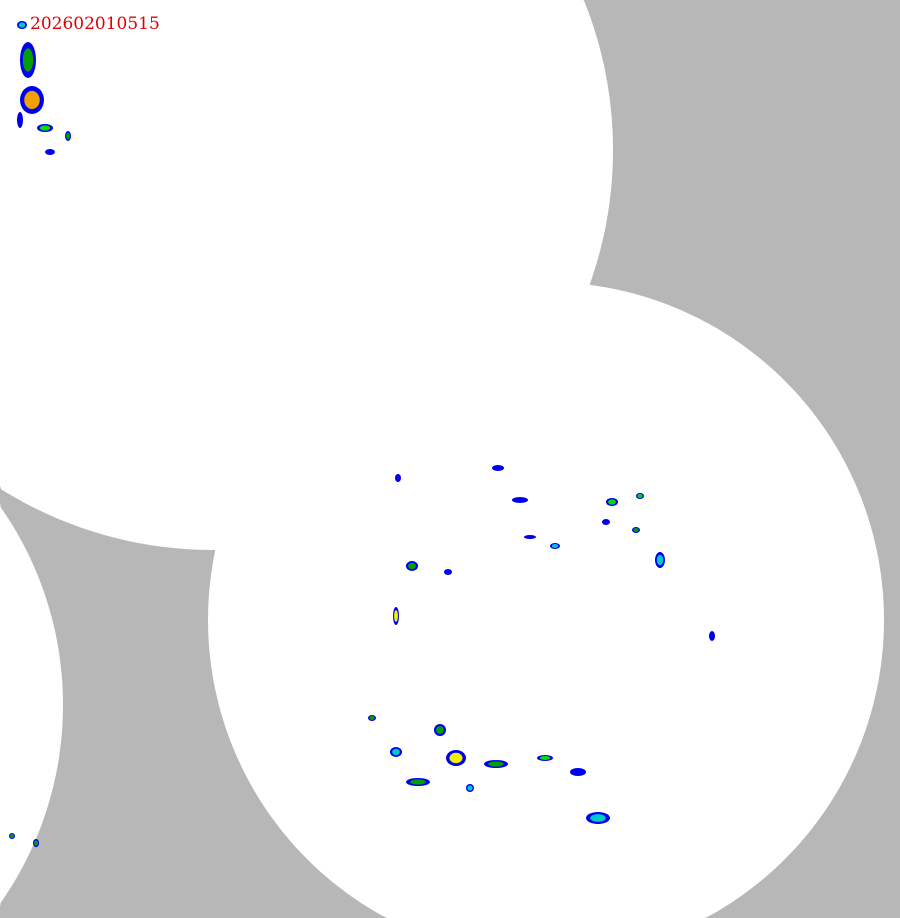 This screenshot has height=918, width=900. What do you see at coordinates (31, 639) in the screenshot?
I see `radar-coverage-circle-west` at bounding box center [31, 639].